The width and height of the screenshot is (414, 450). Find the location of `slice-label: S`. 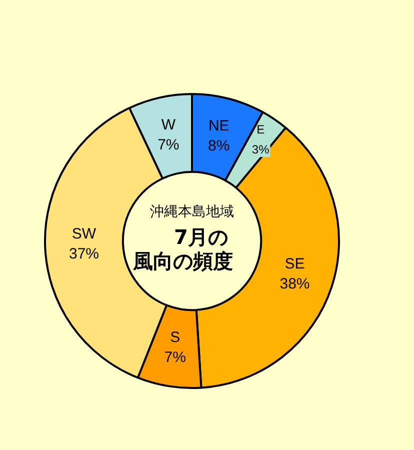

slice-label: S is located at coordinates (175, 337).